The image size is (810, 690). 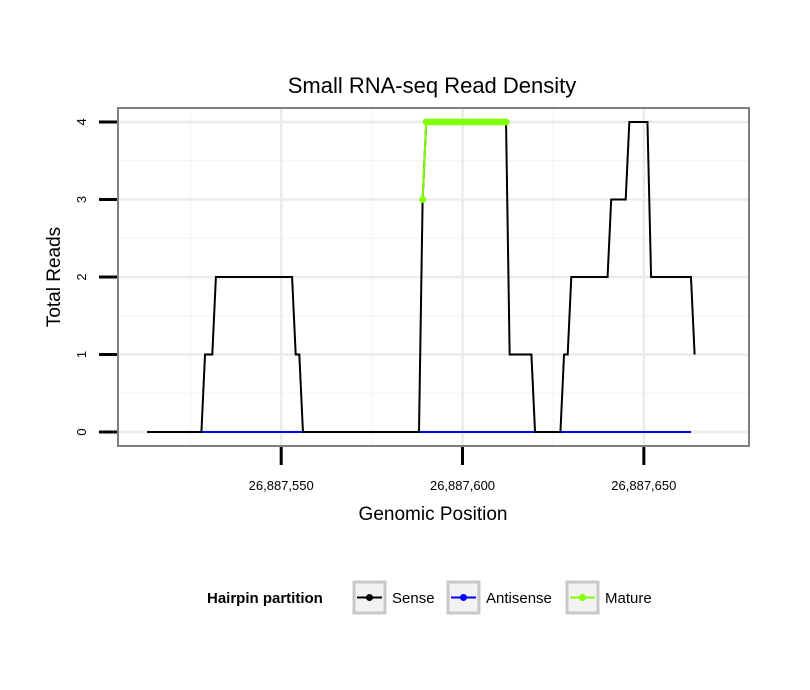 I want to click on y-tick-label: 0, so click(x=81, y=431).